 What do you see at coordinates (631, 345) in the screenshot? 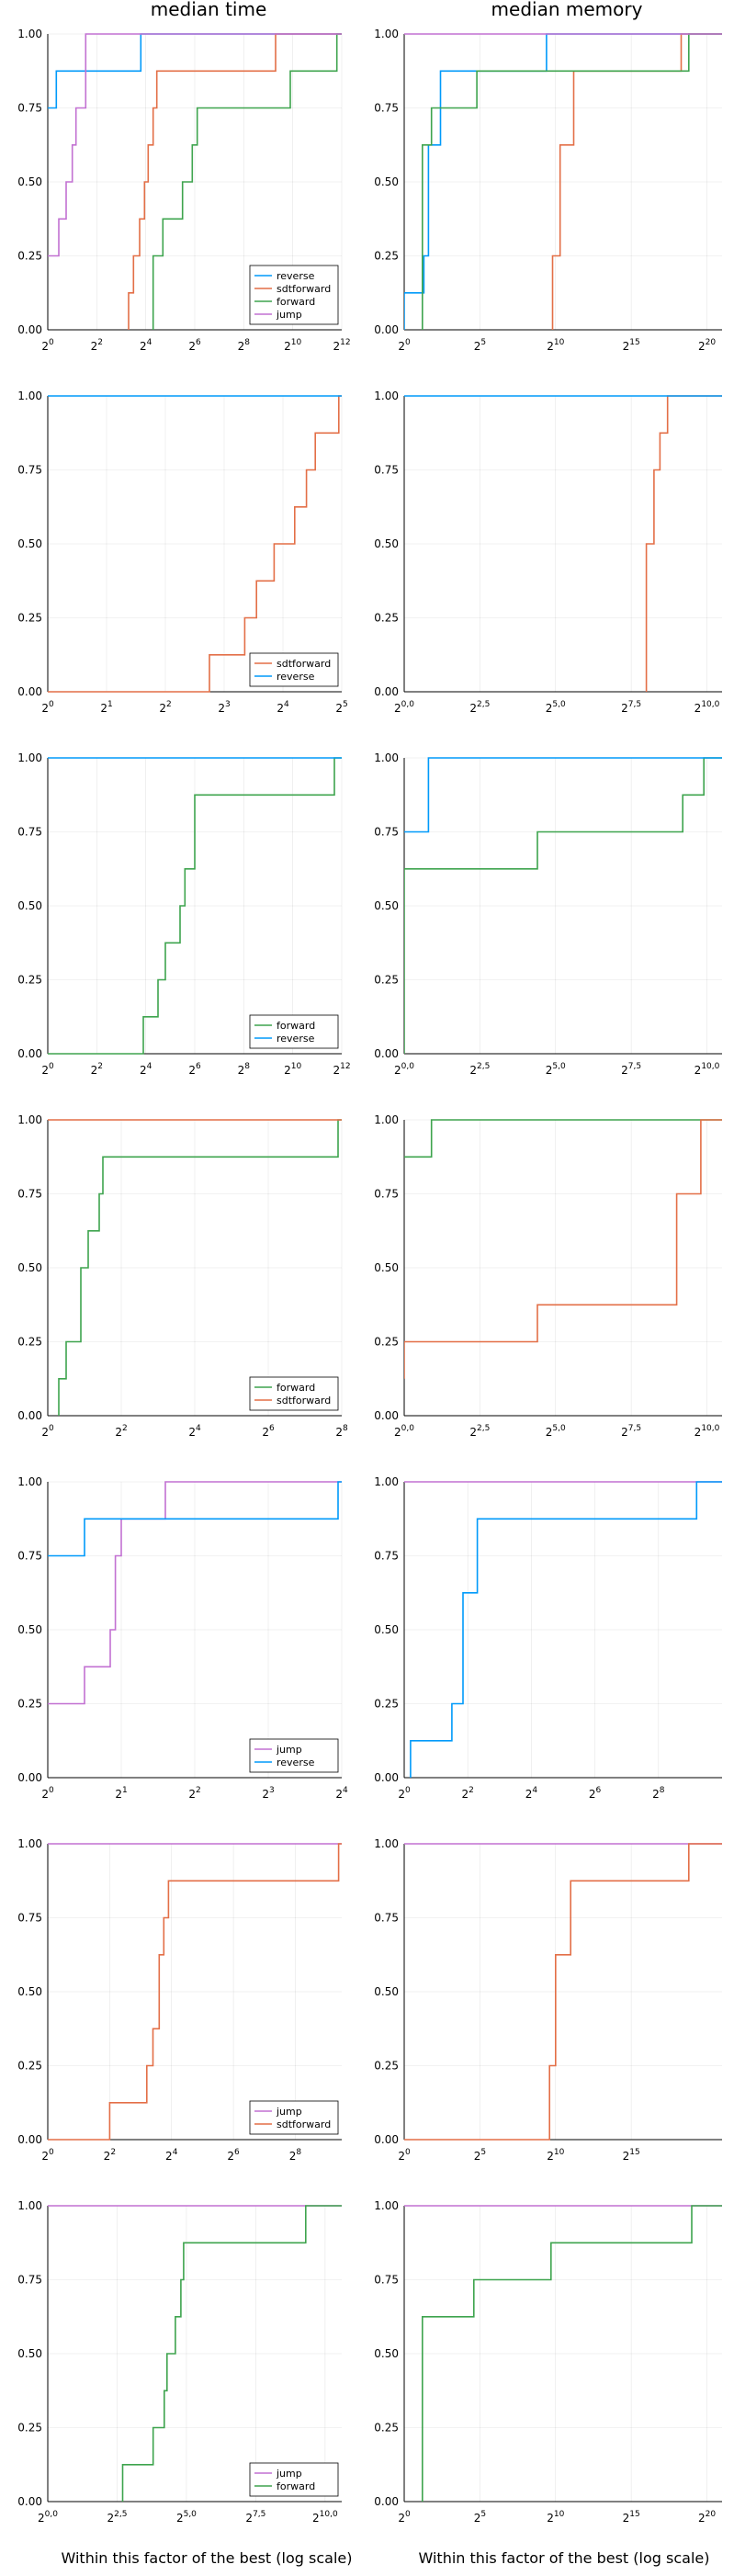
I see `x-tick-label: 215` at bounding box center [631, 345].